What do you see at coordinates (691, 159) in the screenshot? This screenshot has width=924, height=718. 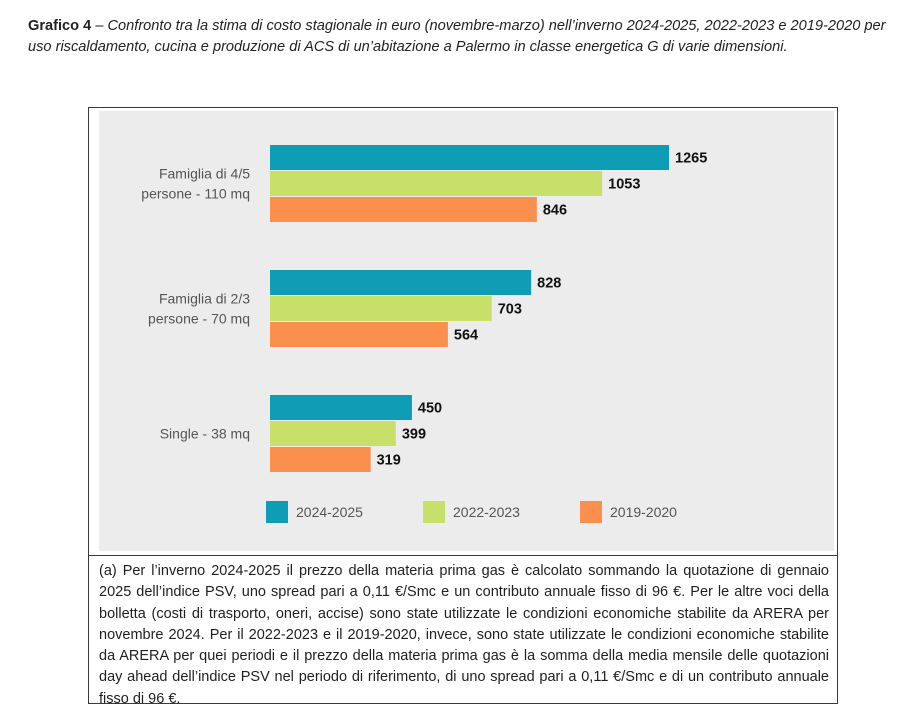 I see `data-label: 1265` at bounding box center [691, 159].